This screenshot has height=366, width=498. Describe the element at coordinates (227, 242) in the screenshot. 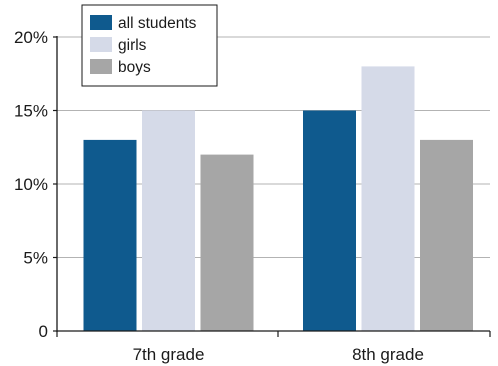

I see `bar-boys-7th-grade` at that location.